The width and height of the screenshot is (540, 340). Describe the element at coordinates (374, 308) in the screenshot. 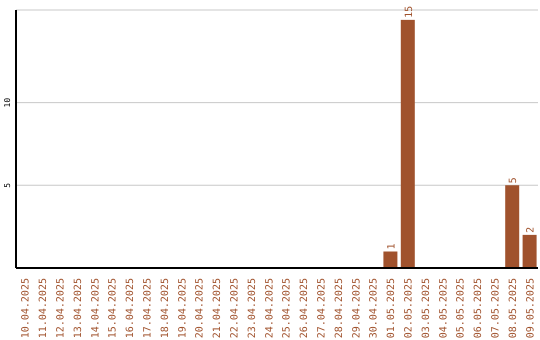

I see `x-tick-label: 30.04.2025` at that location.